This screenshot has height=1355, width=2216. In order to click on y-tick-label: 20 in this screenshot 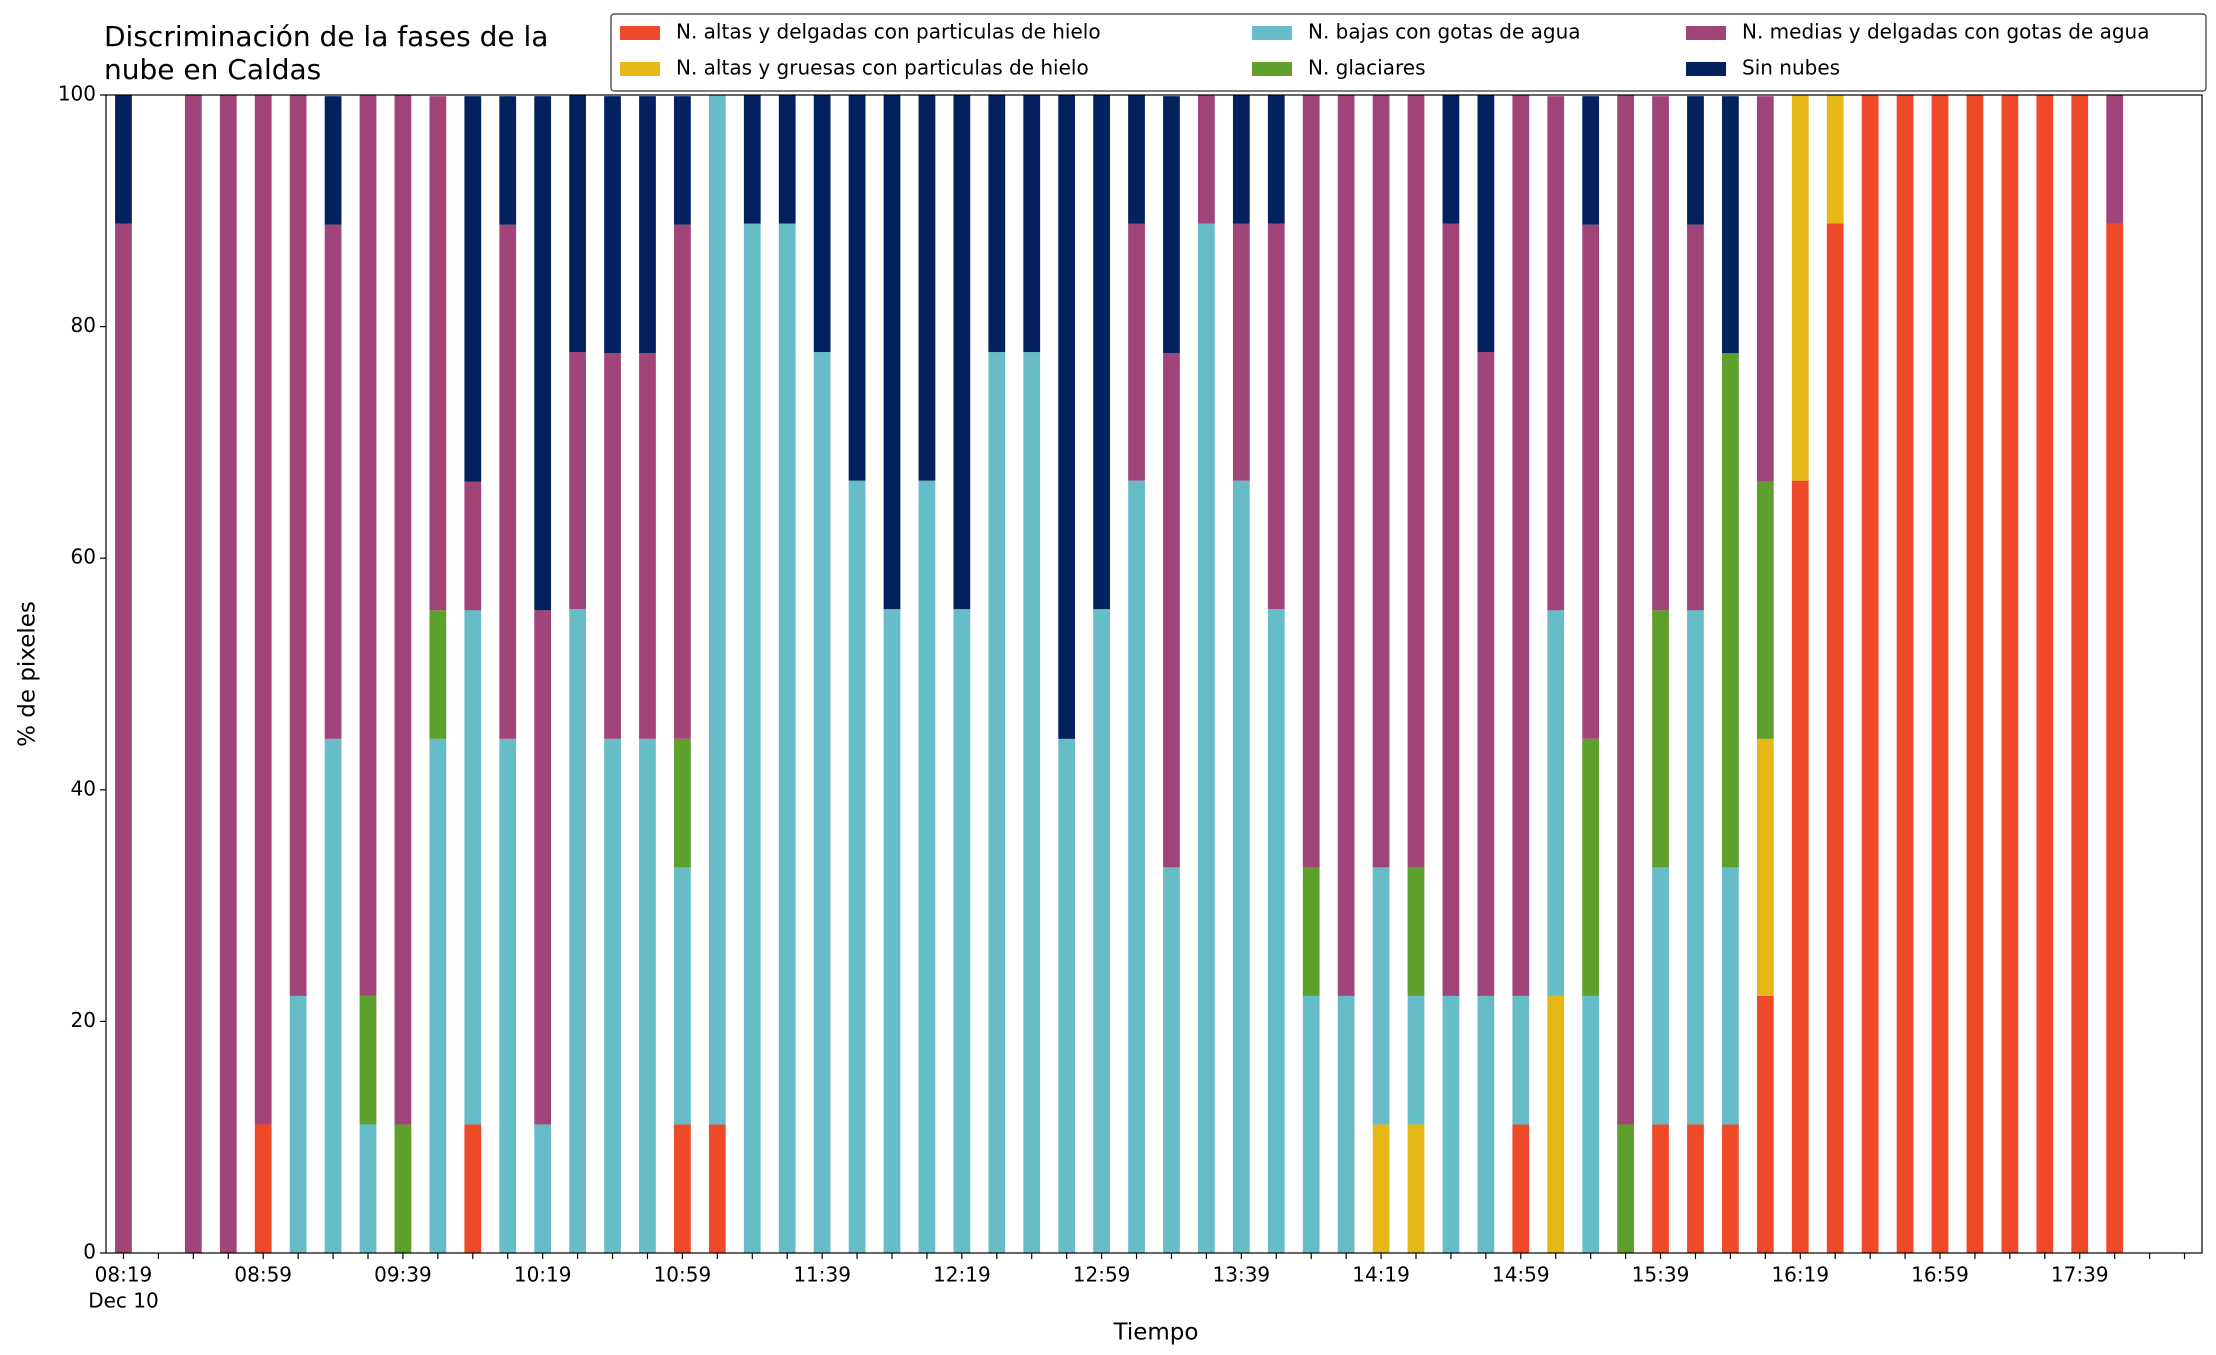, I will do `click(83, 1020)`.